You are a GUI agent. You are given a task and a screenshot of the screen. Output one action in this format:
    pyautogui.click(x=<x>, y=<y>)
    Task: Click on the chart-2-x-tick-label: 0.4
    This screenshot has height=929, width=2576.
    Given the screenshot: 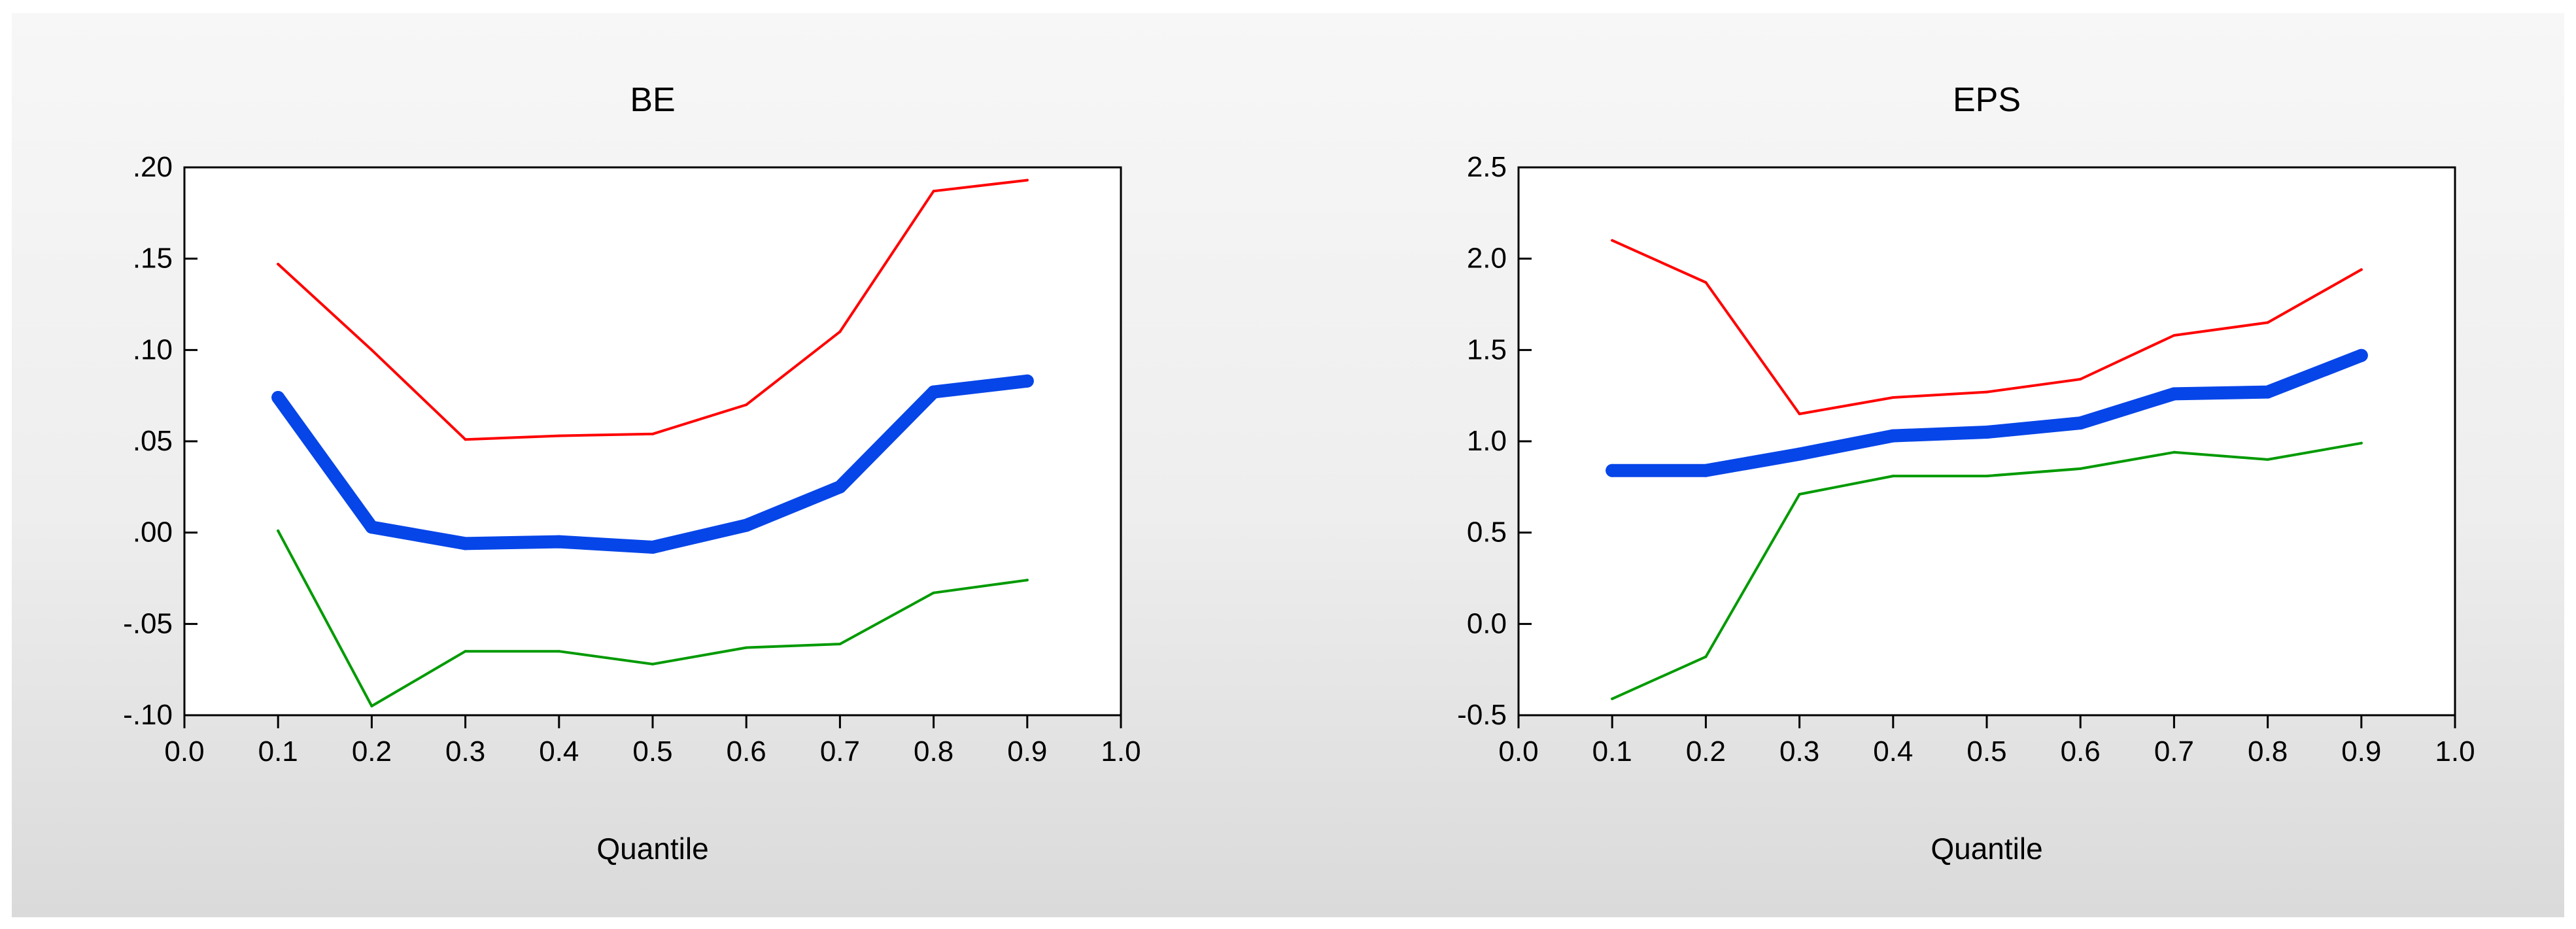 What is the action you would take?
    pyautogui.click(x=1893, y=752)
    